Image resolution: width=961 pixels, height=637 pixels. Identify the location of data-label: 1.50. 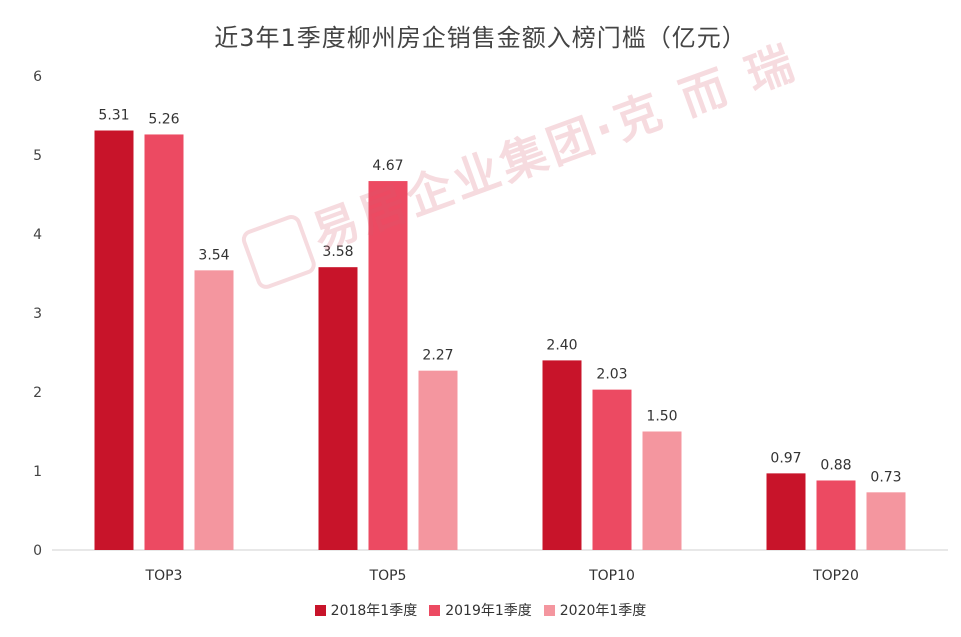
(661, 417).